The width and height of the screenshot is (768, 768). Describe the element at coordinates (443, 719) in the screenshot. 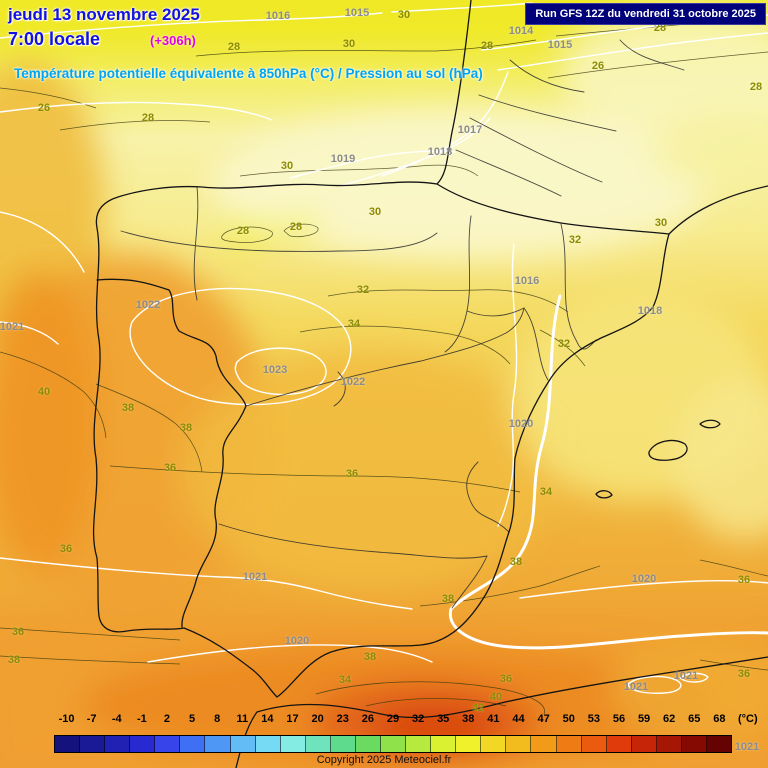

I see `colorbar-value: 35` at that location.